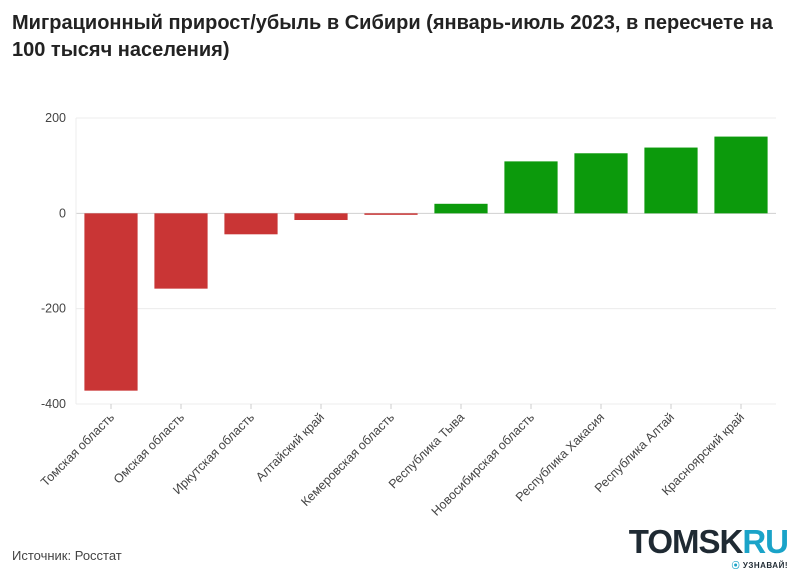  I want to click on x-tick-label: Омская область, so click(149, 448).